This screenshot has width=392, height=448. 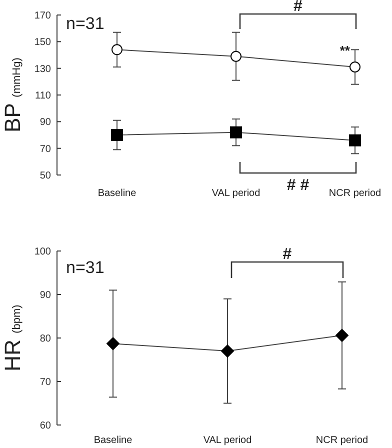 What do you see at coordinates (46, 339) in the screenshot?
I see `y-tick-label: 80` at bounding box center [46, 339].